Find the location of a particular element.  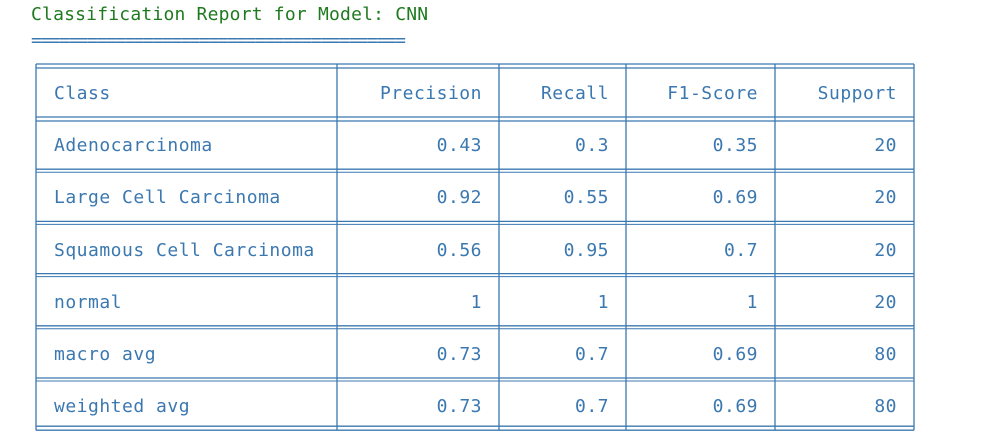

table-cell: 0.55 is located at coordinates (586, 198).